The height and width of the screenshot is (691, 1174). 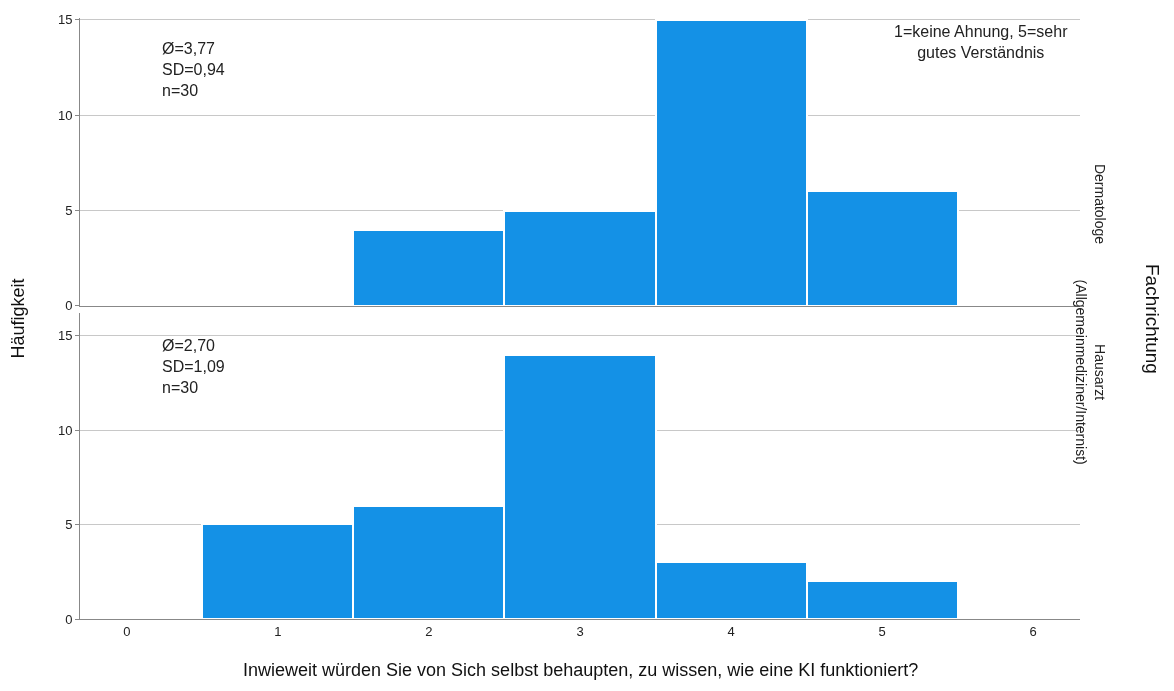 I want to click on x-tick-label: 6, so click(x=1033, y=631).